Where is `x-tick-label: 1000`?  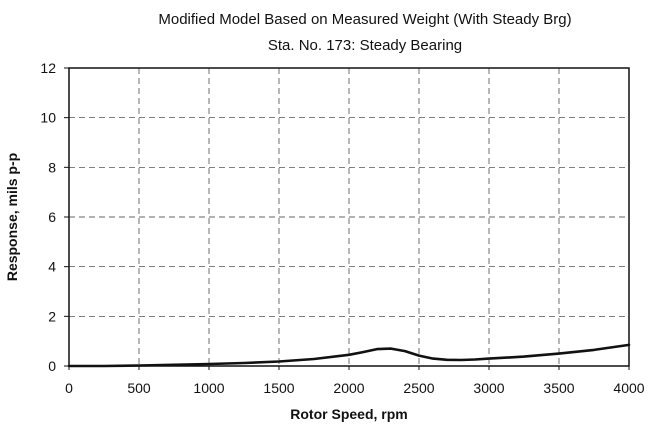 x-tick-label: 1000 is located at coordinates (208, 388).